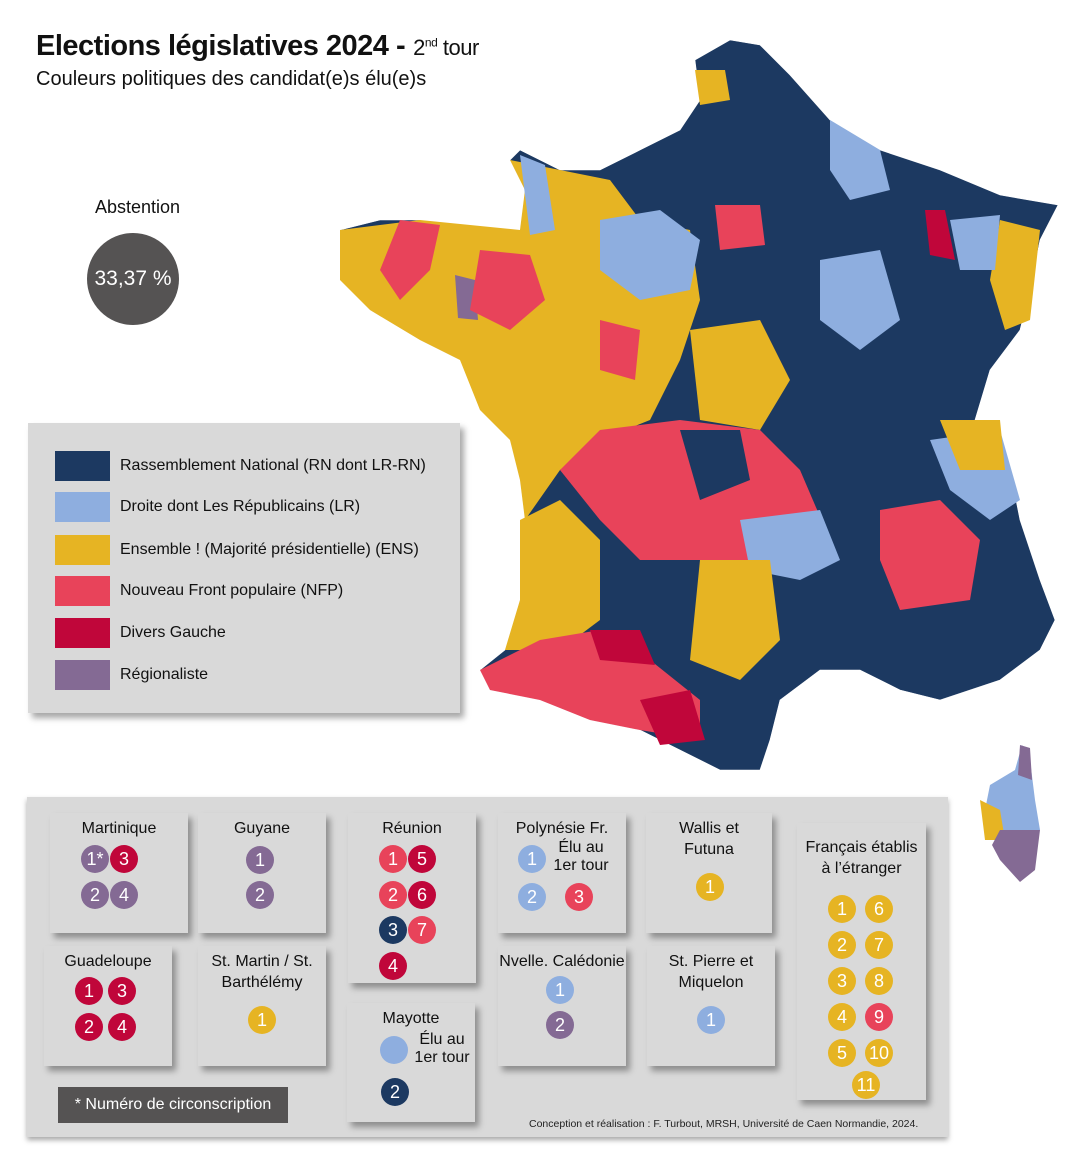 The width and height of the screenshot is (1082, 1161). Describe the element at coordinates (975, 242) in the screenshot. I see `region-alsace-lr` at that location.